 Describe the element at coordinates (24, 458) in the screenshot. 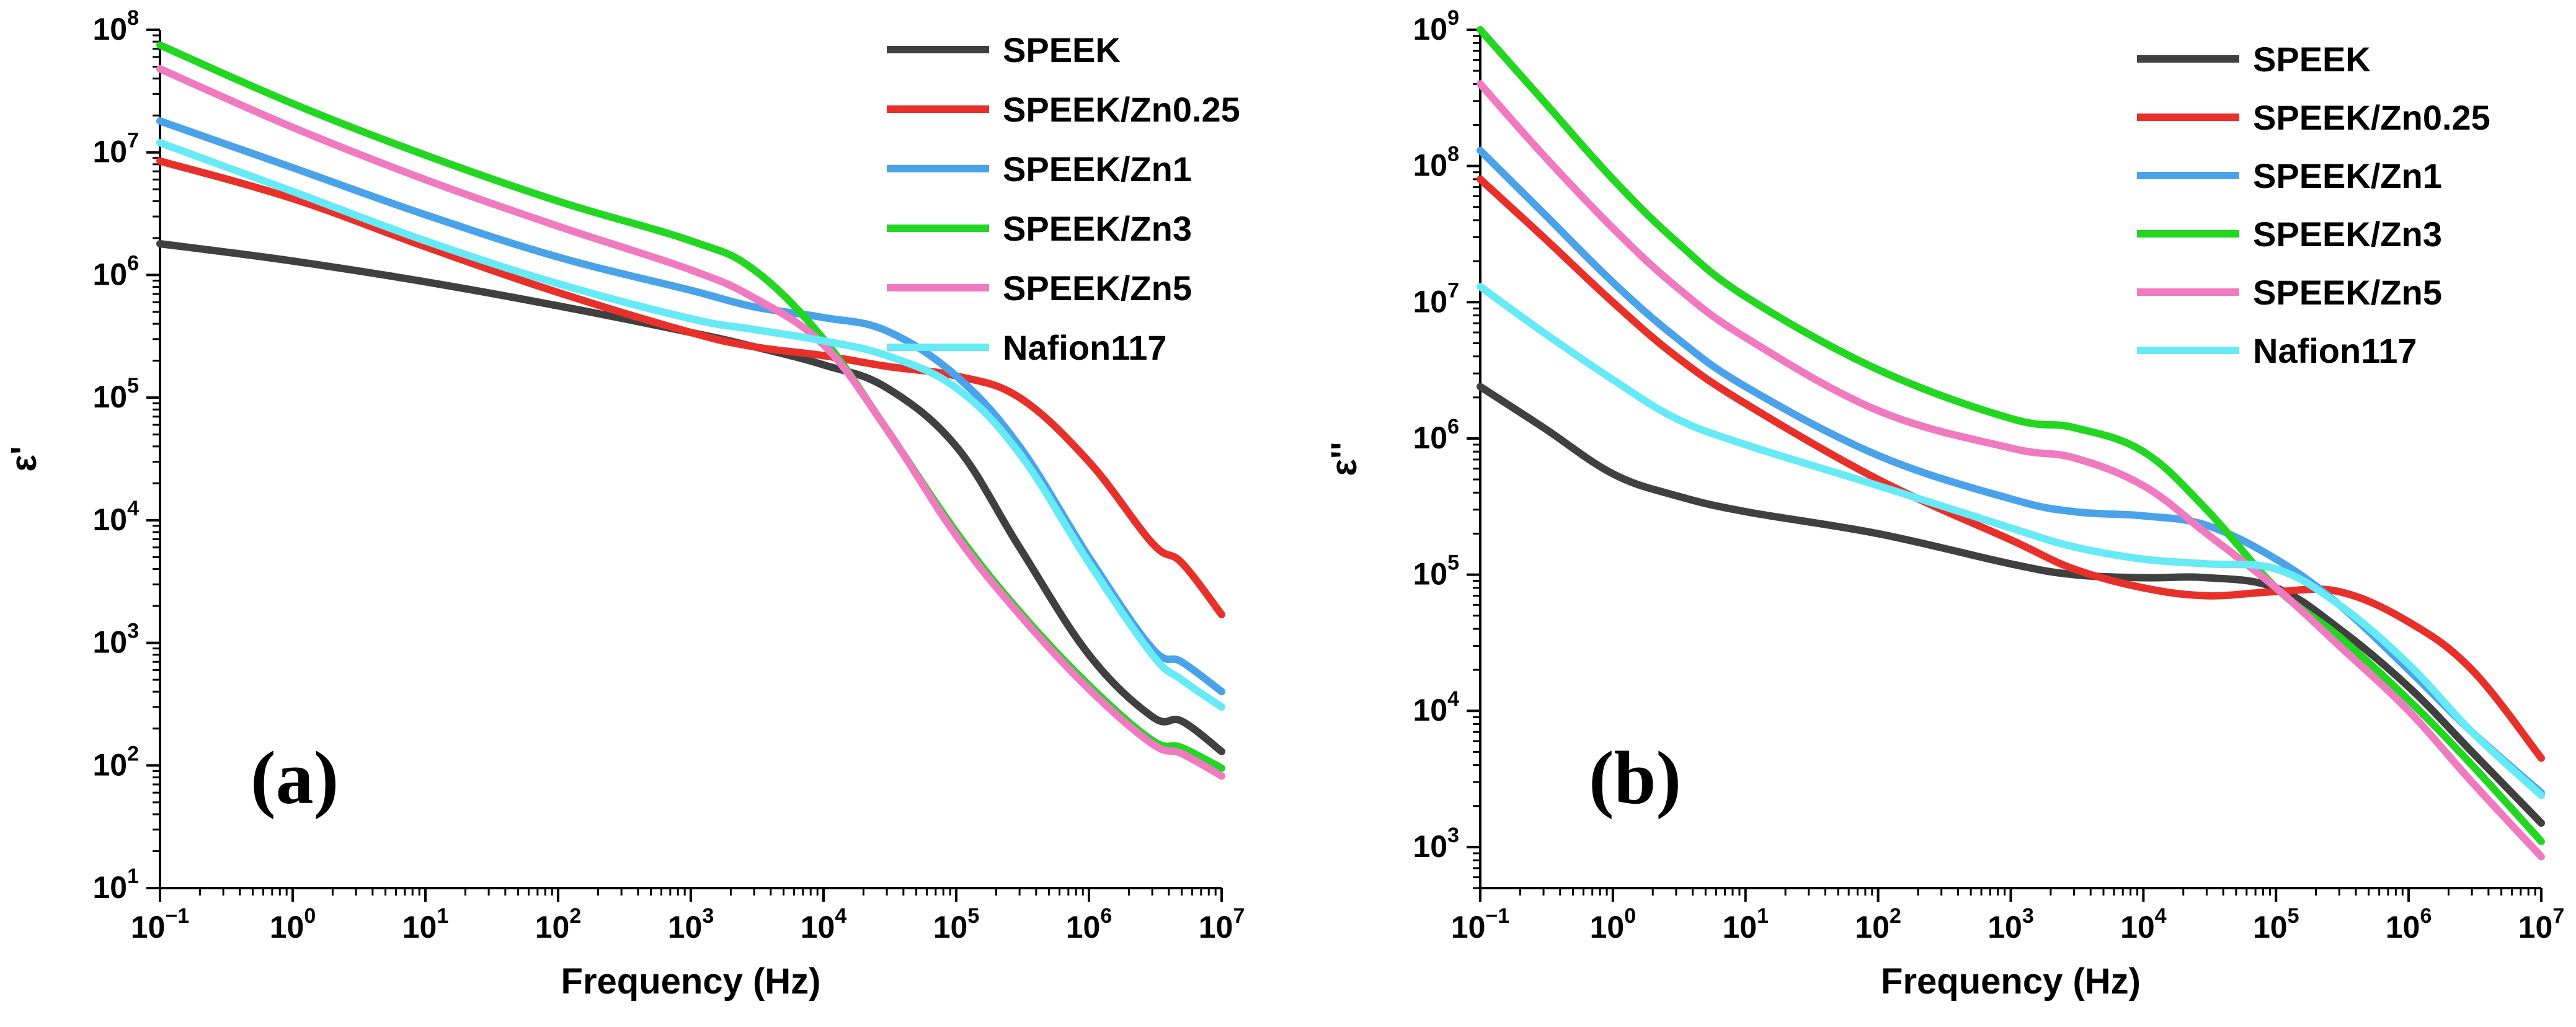

I see `y-axis-title: ε'` at that location.